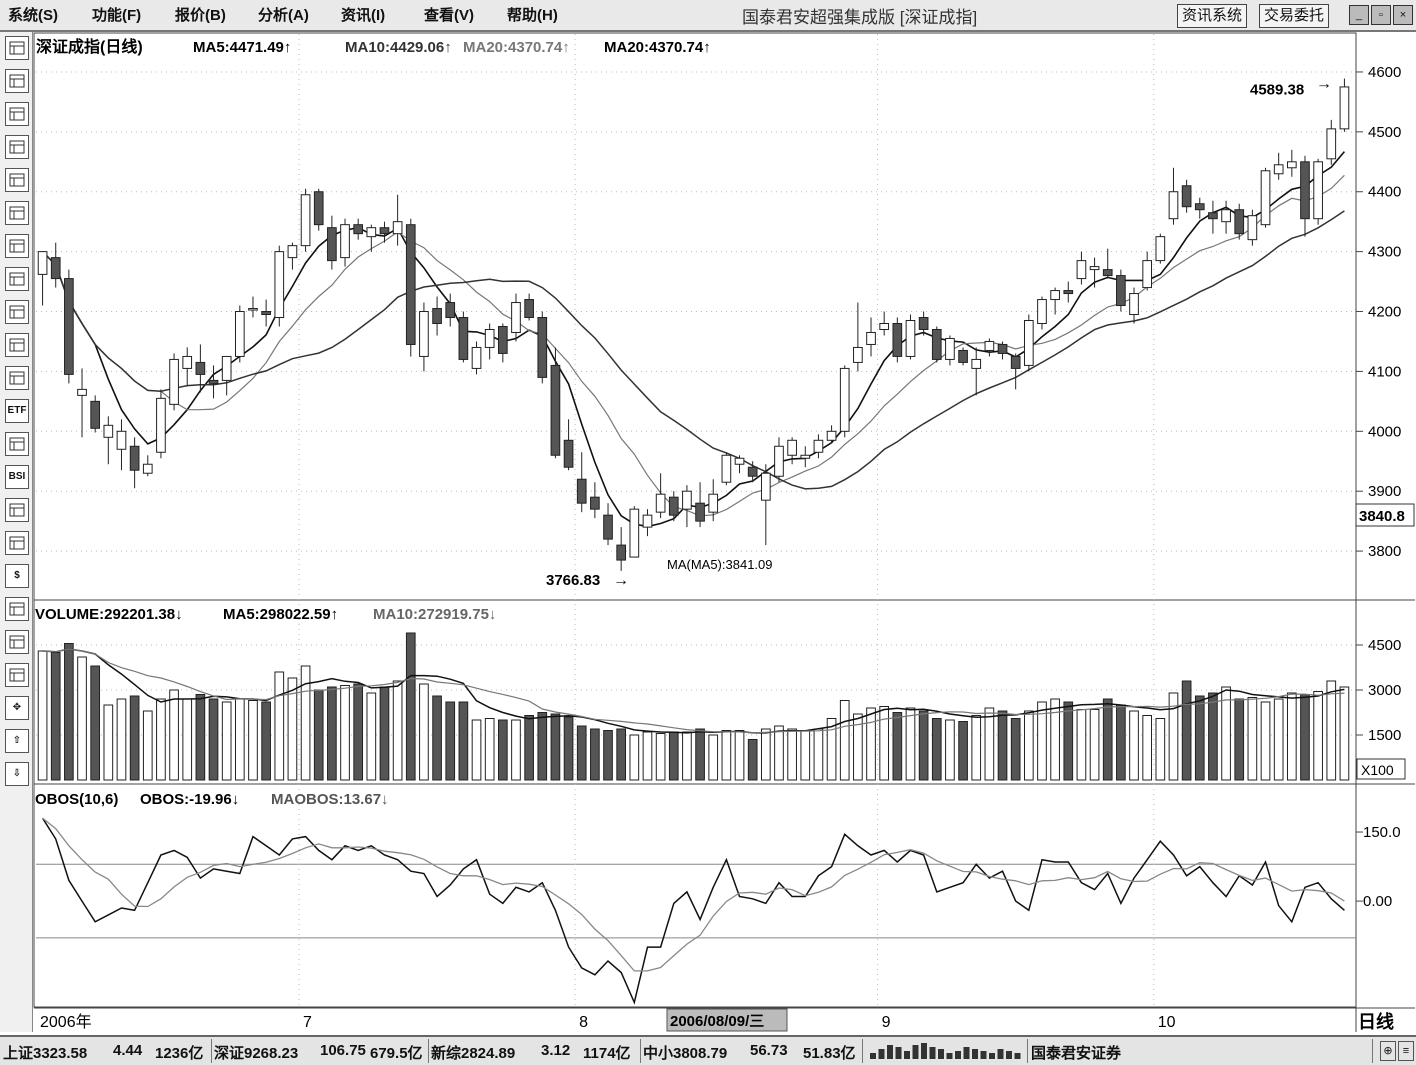  What do you see at coordinates (17, 279) in the screenshot?
I see `mail-icon` at bounding box center [17, 279].